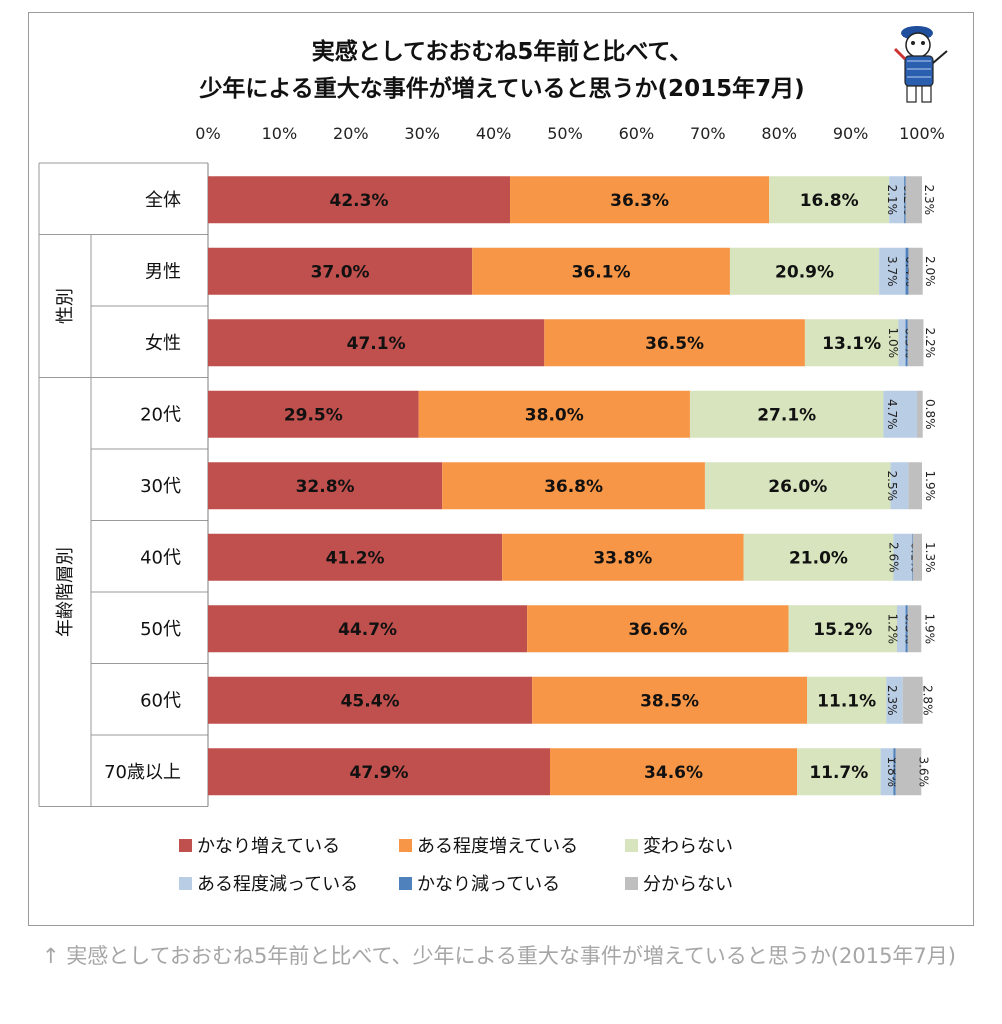 This screenshot has height=1024, width=1002. Describe the element at coordinates (65, 306) in the screenshot. I see `group-label: 性別` at that location.